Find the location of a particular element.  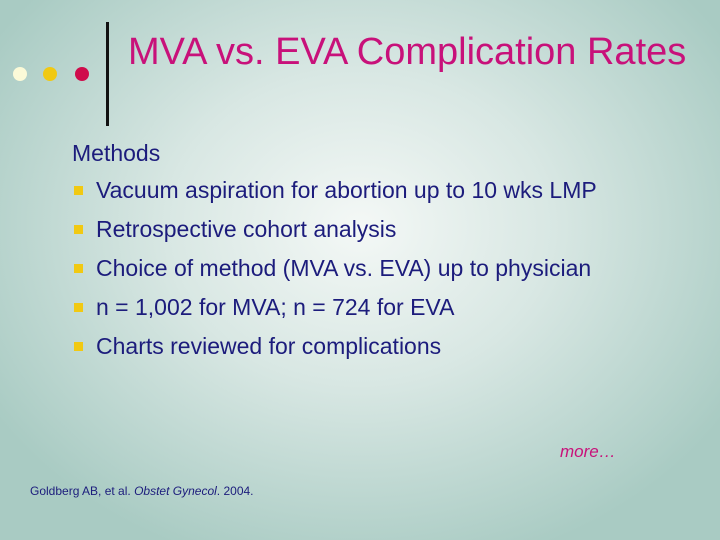

citation-journal: Obstet Gynecol is located at coordinates (175, 491).